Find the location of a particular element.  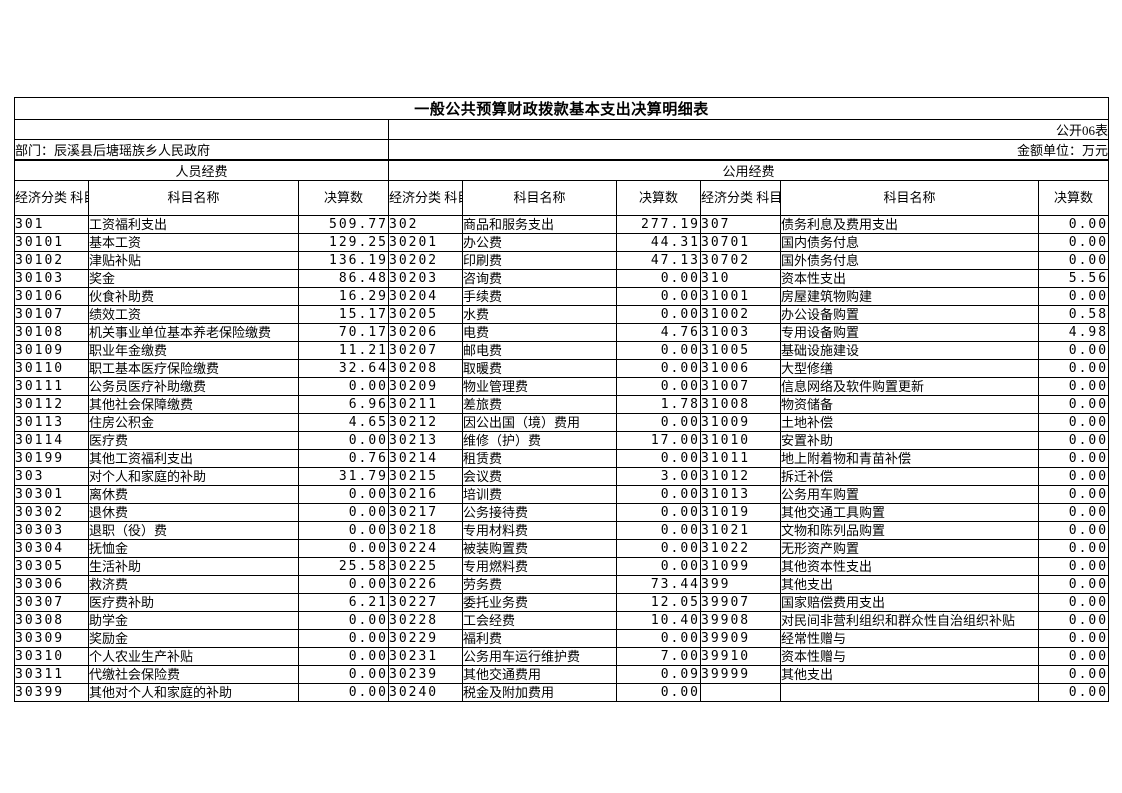

column-header-name: 科目名称 is located at coordinates (193, 198).